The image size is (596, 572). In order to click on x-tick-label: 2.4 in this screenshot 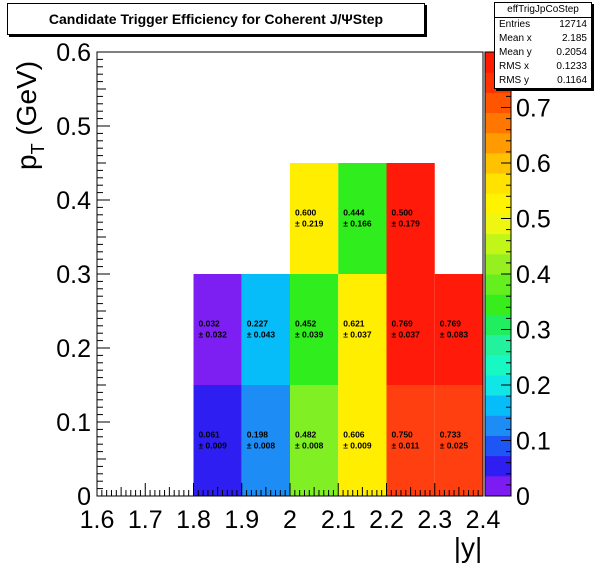, I will do `click(483, 520)`.